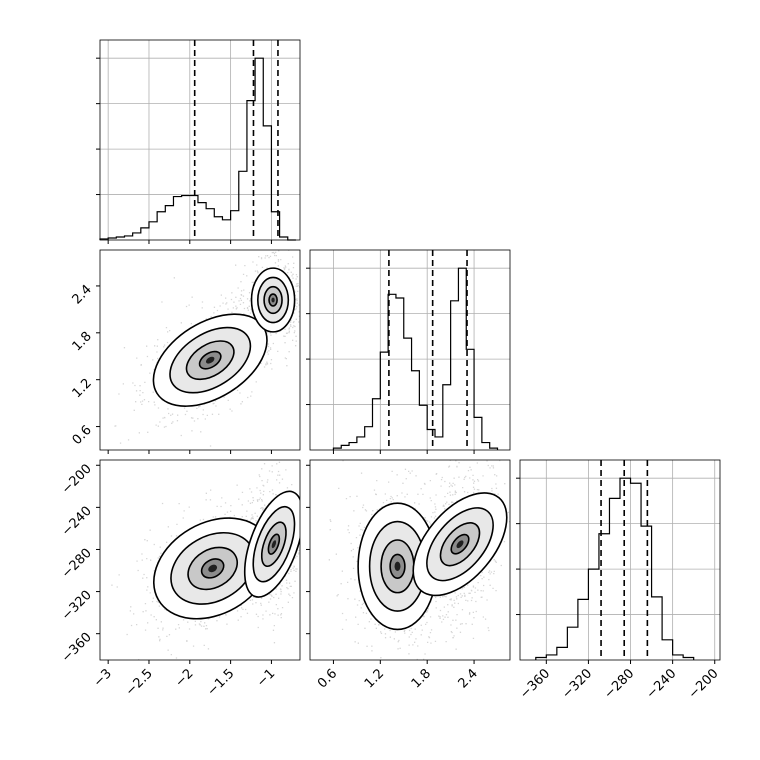  I want to click on x-tick-label: 1.2, so click(374, 678).